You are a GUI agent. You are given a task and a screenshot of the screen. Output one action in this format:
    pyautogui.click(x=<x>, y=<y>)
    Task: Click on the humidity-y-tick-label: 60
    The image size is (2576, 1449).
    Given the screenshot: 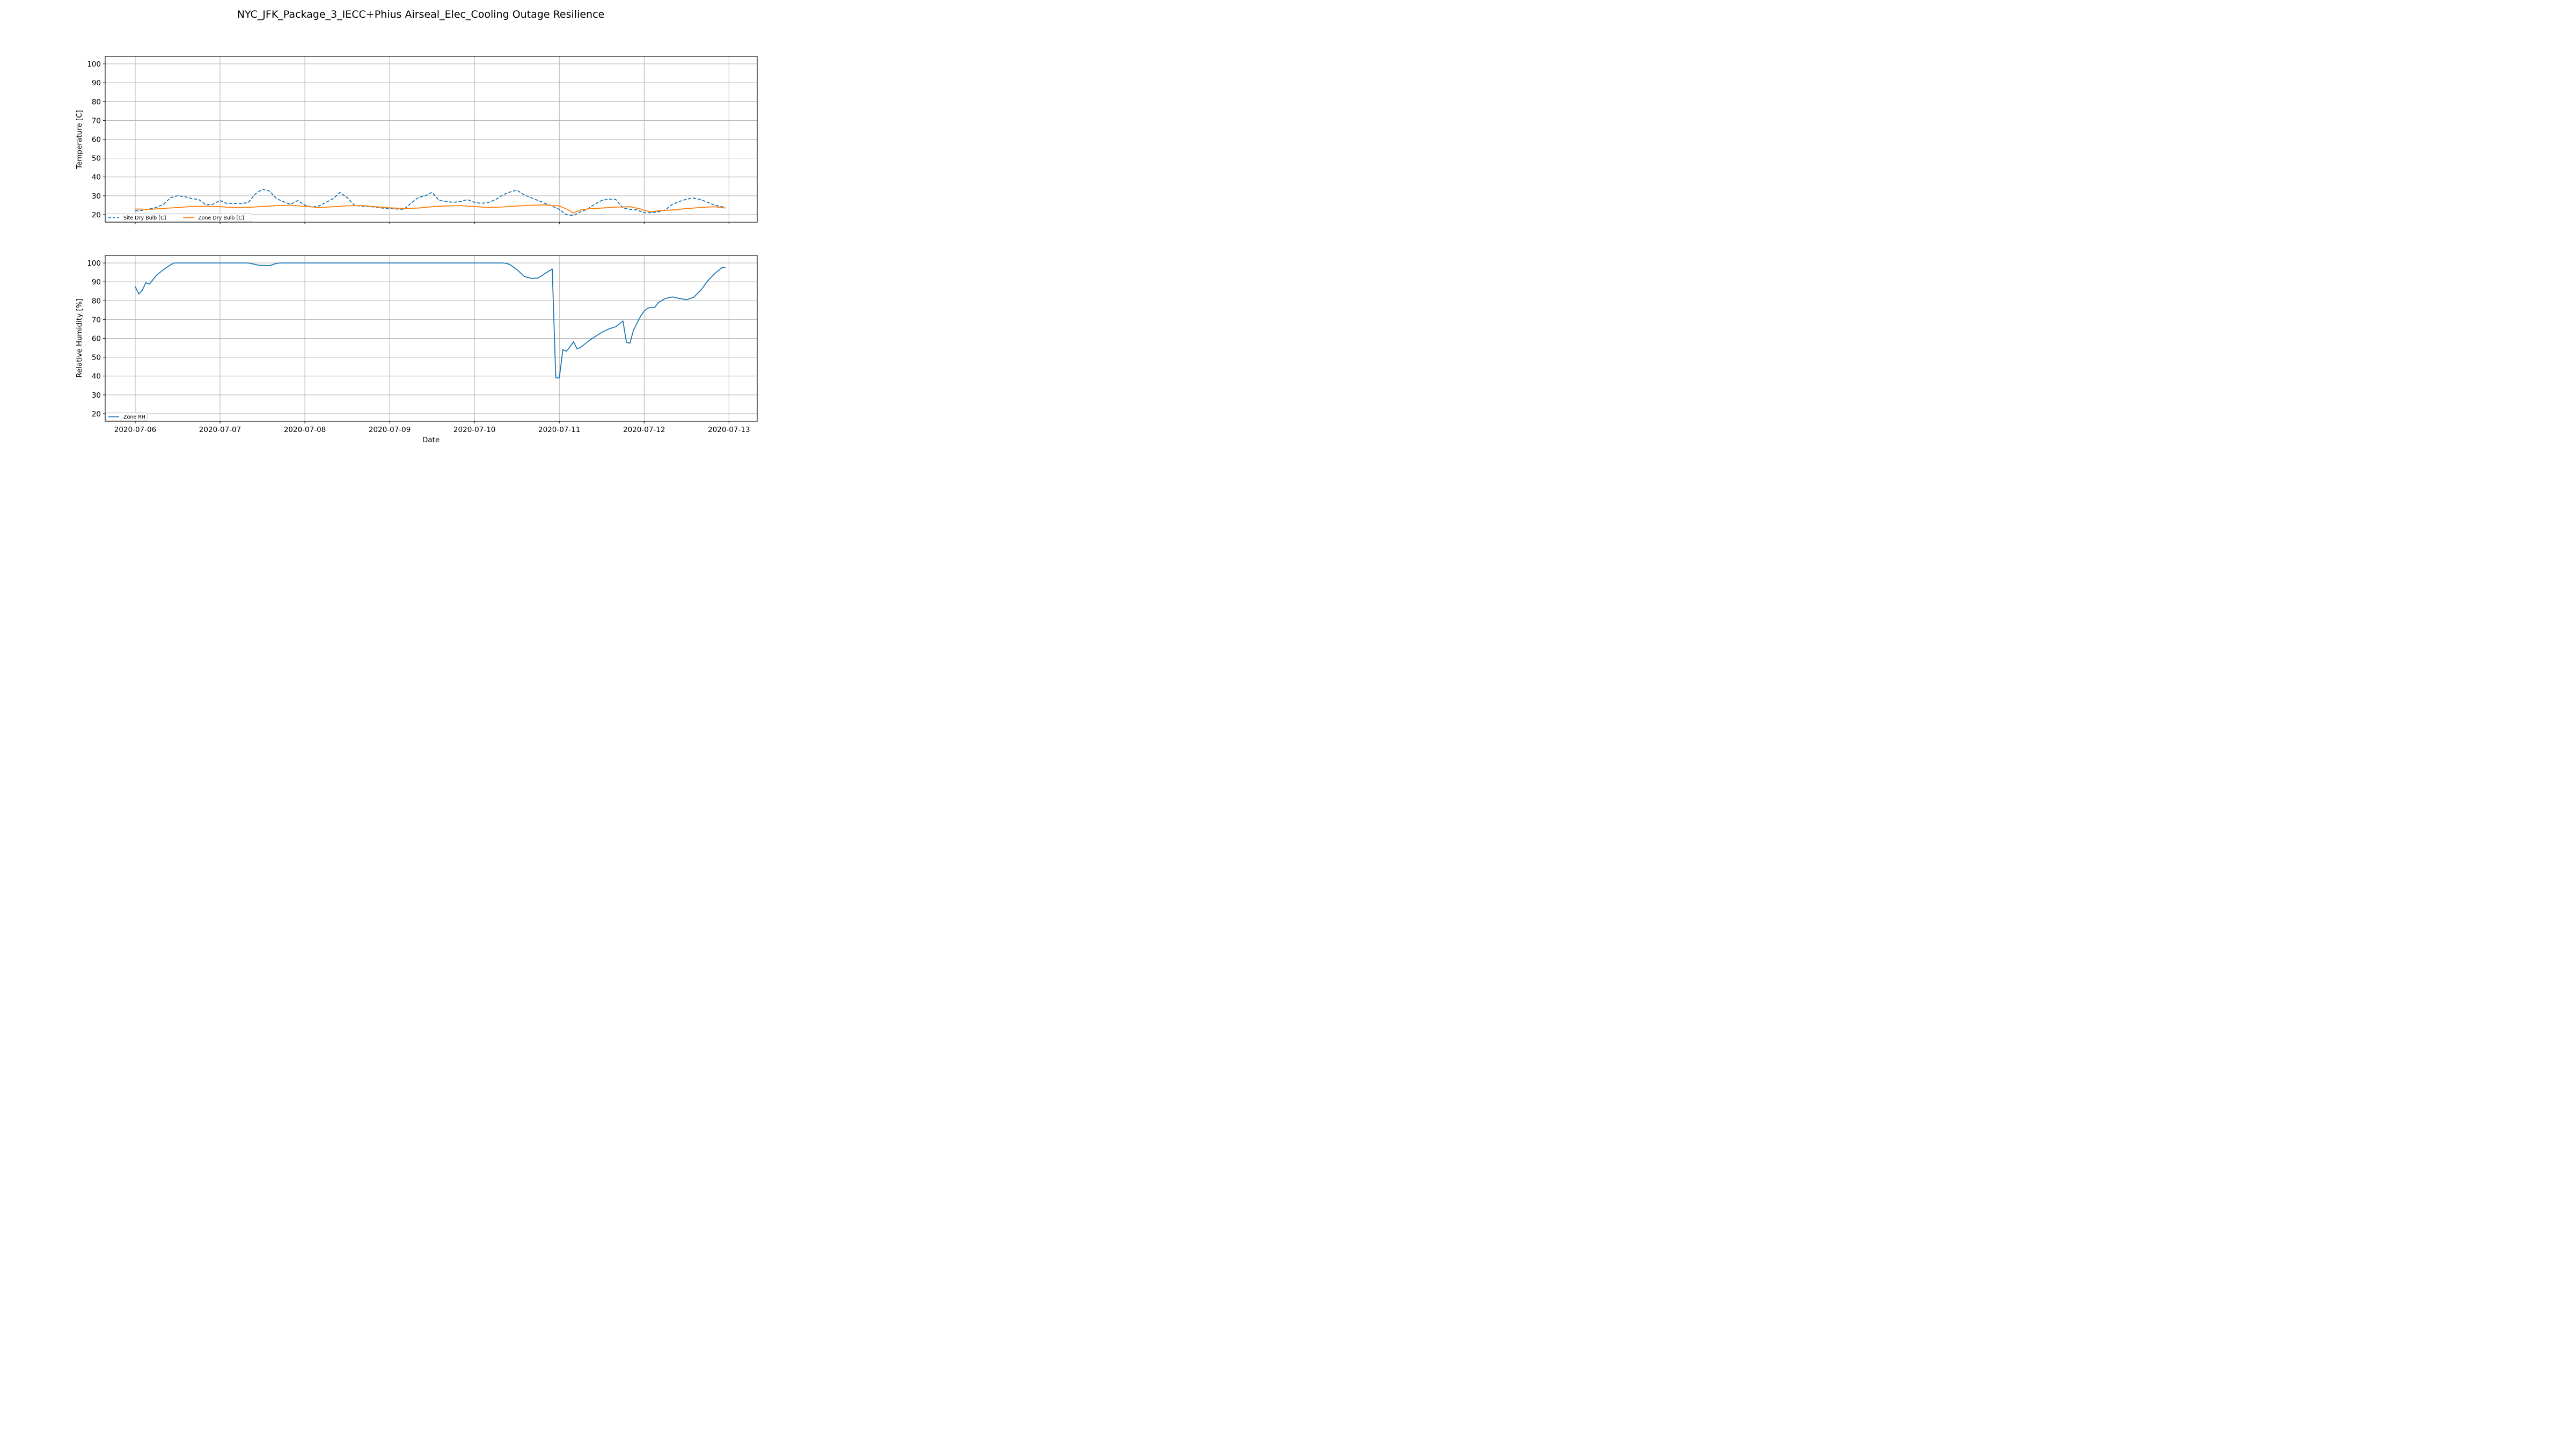 What is the action you would take?
    pyautogui.click(x=96, y=339)
    